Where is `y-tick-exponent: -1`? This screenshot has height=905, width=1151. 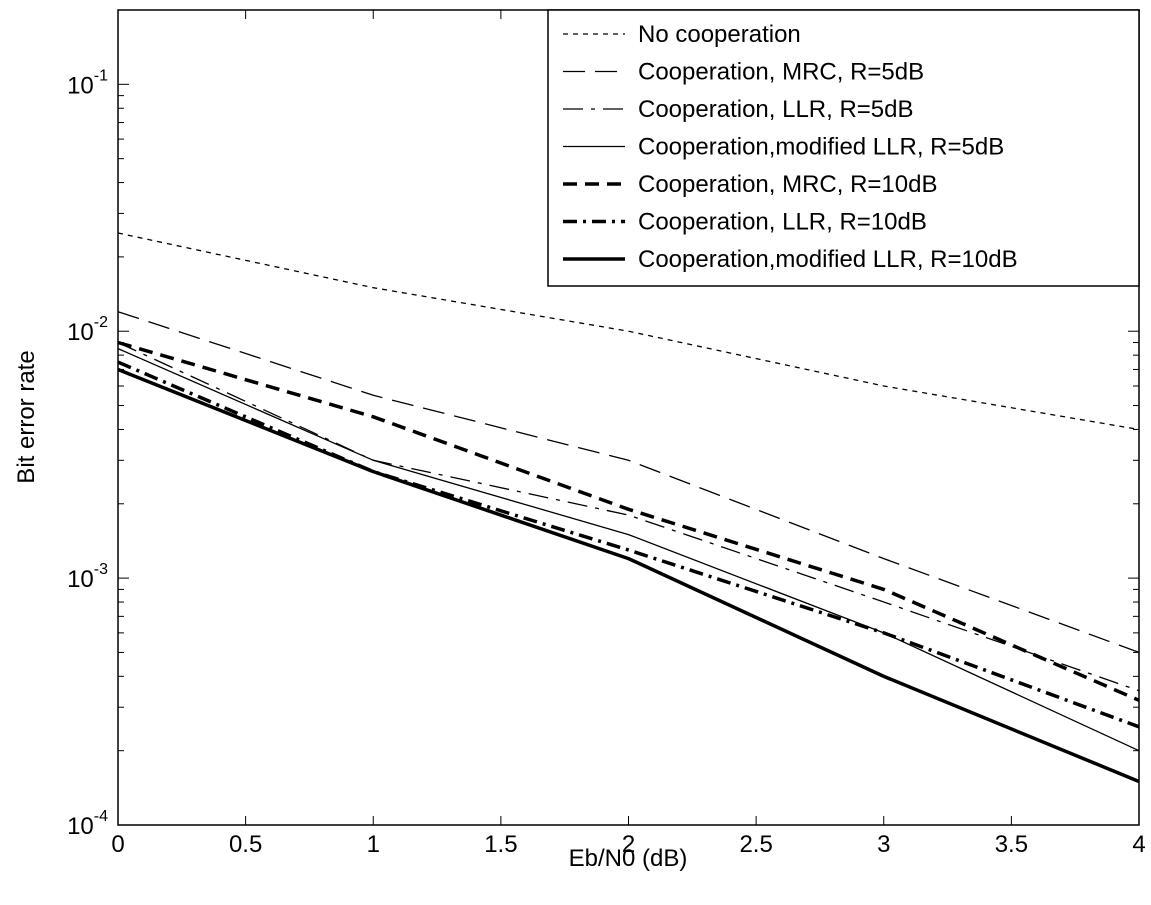
y-tick-exponent: -1 is located at coordinates (101, 75).